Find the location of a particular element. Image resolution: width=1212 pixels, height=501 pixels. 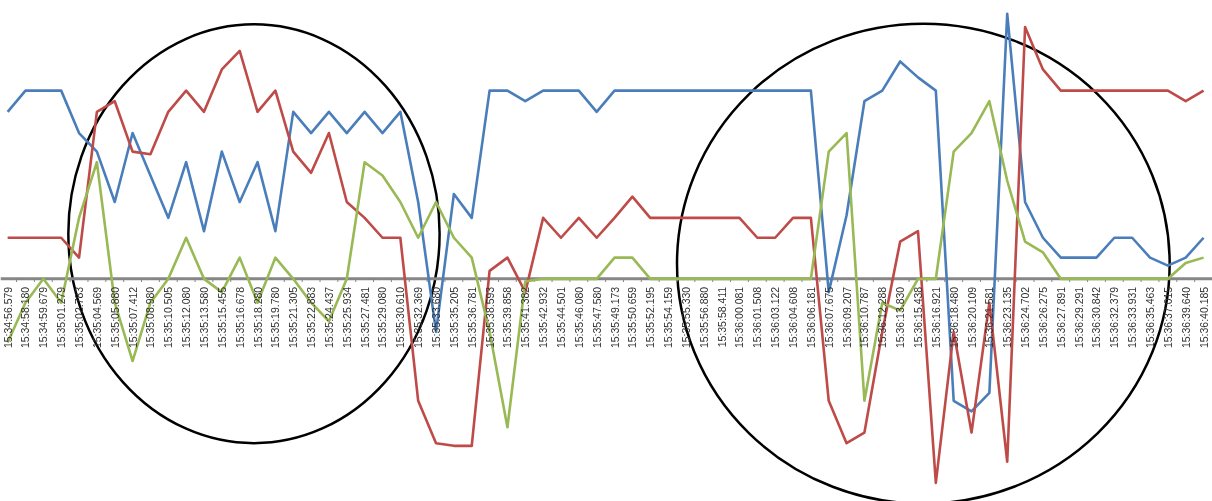

x-tick-label: 15:35:32.369 is located at coordinates (418, 317).